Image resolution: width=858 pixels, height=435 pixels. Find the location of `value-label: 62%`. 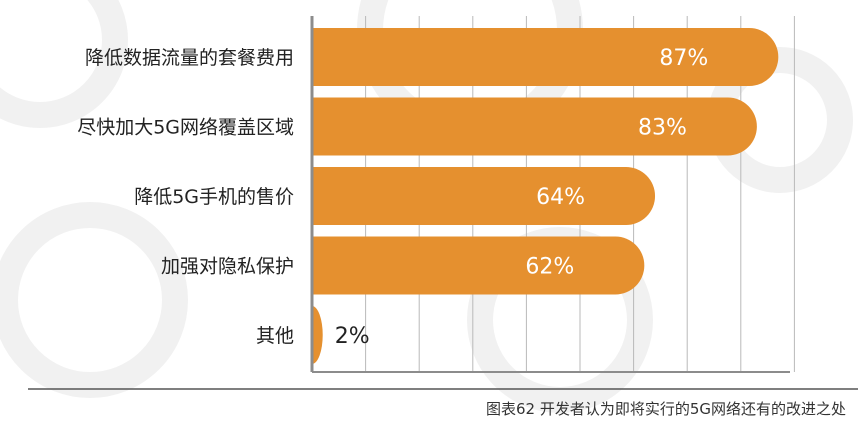

value-label: 62% is located at coordinates (549, 267).